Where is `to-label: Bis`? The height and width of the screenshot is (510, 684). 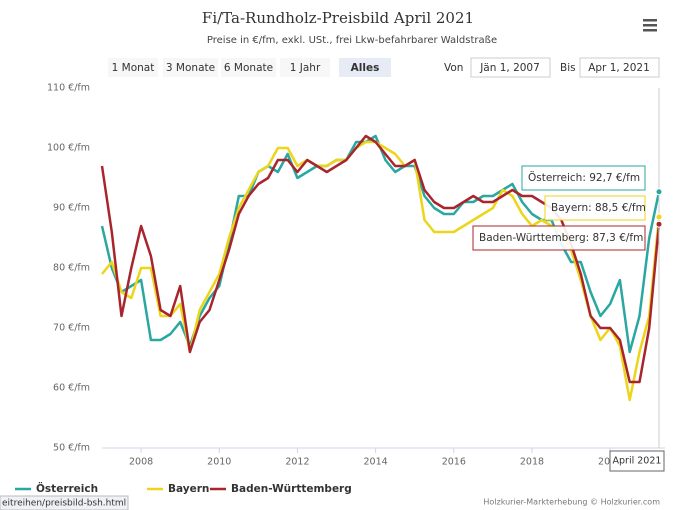 to-label: Bis is located at coordinates (568, 68).